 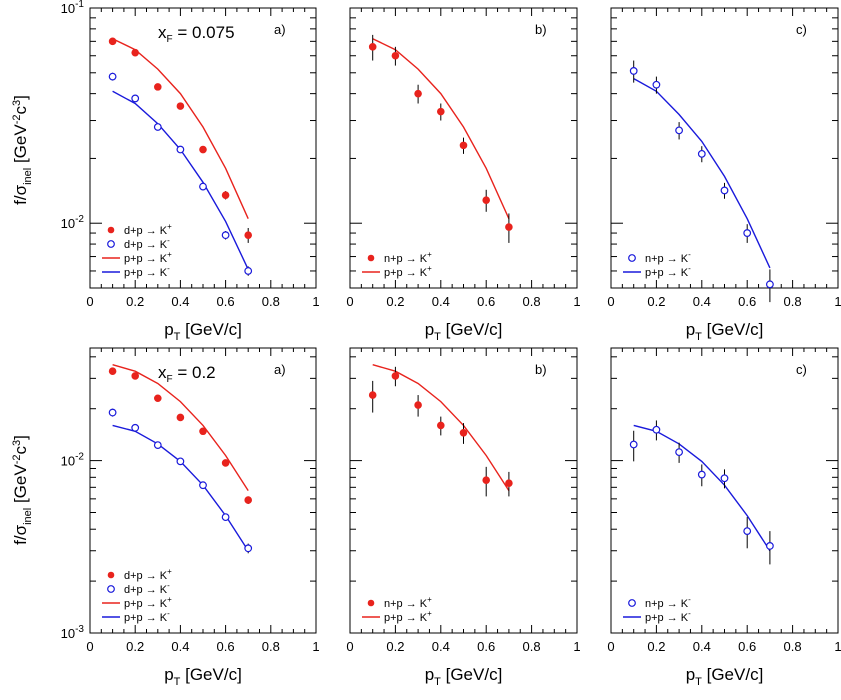 What do you see at coordinates (20, 194) in the screenshot?
I see `y-axis-title-main: f/σ` at bounding box center [20, 194].